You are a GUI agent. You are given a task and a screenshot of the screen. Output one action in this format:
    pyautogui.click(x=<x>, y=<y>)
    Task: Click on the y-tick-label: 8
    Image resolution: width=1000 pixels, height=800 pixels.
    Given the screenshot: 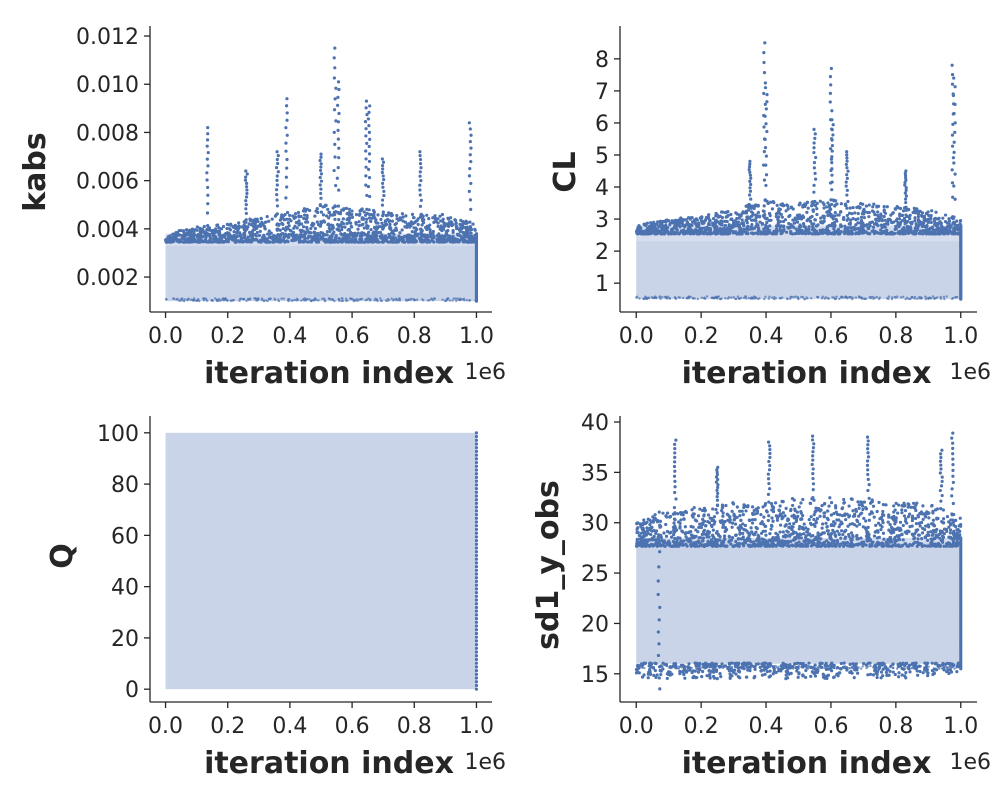 What is the action you would take?
    pyautogui.click(x=602, y=60)
    